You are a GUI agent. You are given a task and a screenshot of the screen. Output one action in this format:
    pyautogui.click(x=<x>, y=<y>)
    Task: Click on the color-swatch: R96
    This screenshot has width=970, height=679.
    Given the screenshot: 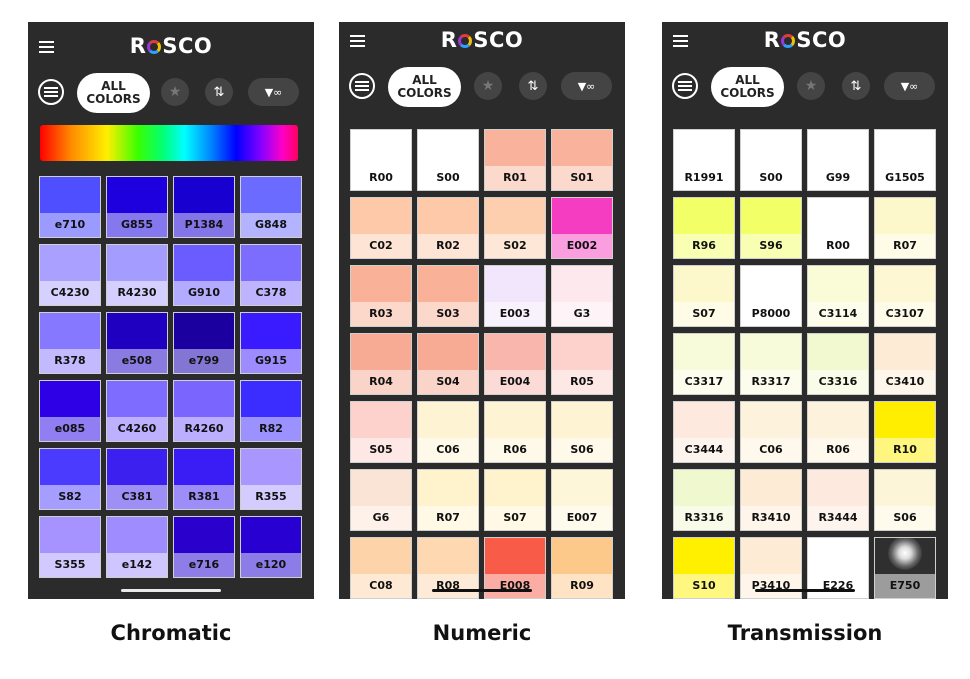 What is the action you would take?
    pyautogui.click(x=704, y=228)
    